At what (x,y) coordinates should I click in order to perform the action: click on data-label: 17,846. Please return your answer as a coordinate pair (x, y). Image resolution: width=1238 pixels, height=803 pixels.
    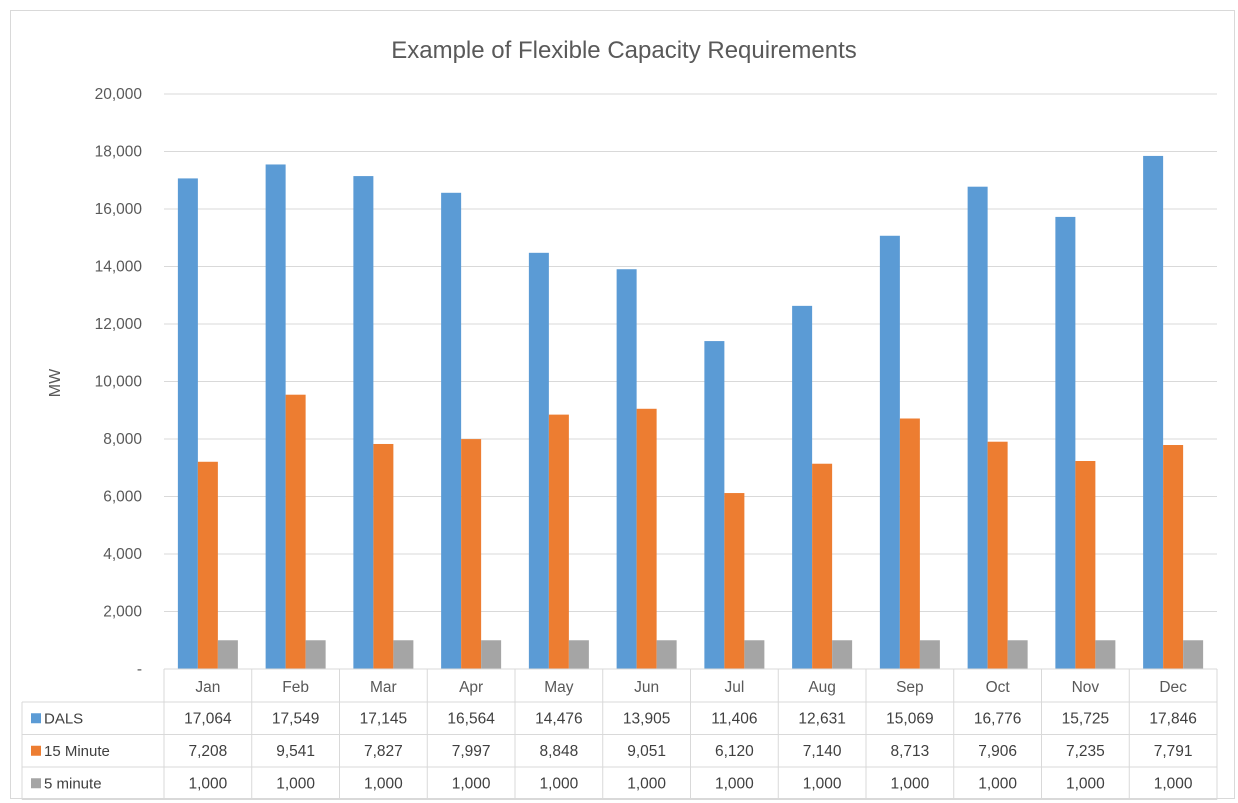
    Looking at the image, I should click on (1172, 718).